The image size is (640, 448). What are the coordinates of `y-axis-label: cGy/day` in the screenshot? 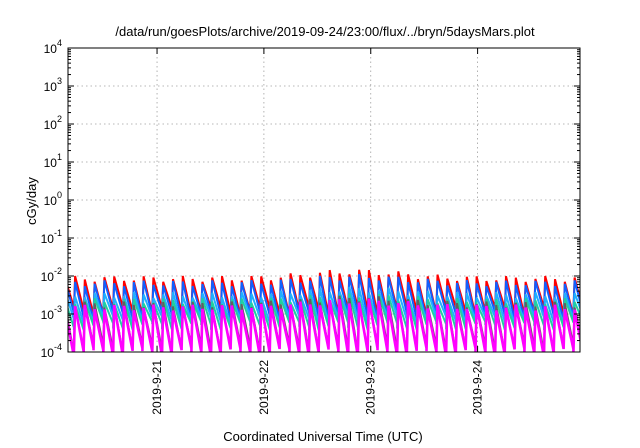 It's located at (31, 201).